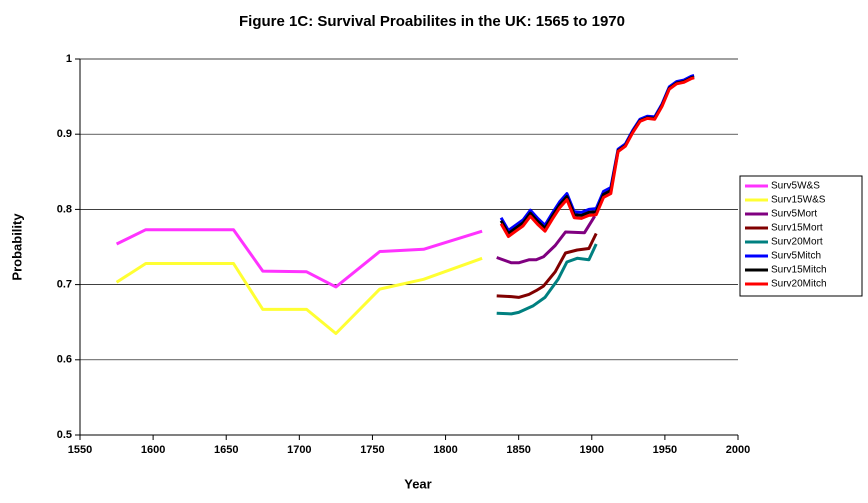  Describe the element at coordinates (796, 256) in the screenshot. I see `legend-label: Surv5Mitch` at that location.